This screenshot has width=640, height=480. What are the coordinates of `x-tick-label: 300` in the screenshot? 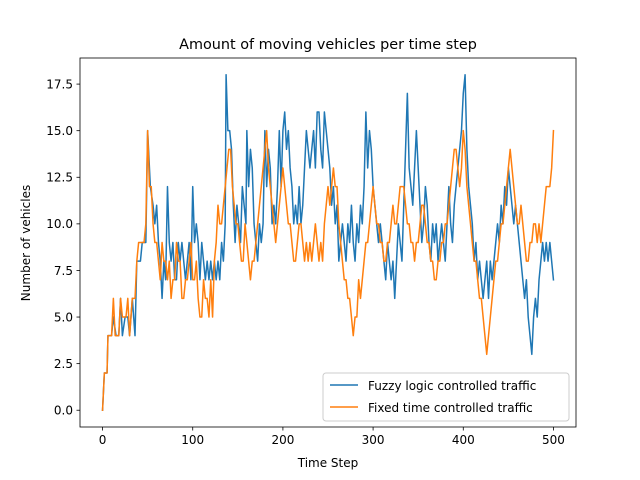 It's located at (373, 440).